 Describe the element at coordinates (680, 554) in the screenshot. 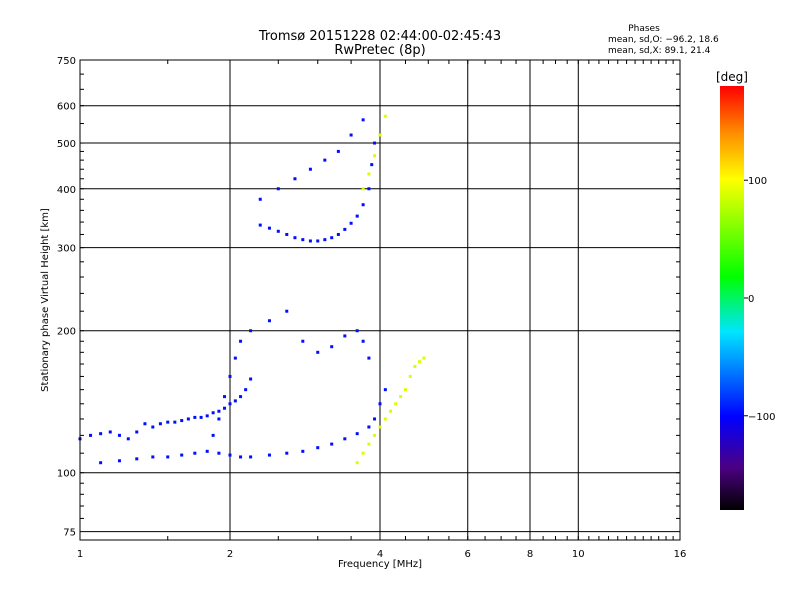

I see `x-tick-label: 16` at that location.